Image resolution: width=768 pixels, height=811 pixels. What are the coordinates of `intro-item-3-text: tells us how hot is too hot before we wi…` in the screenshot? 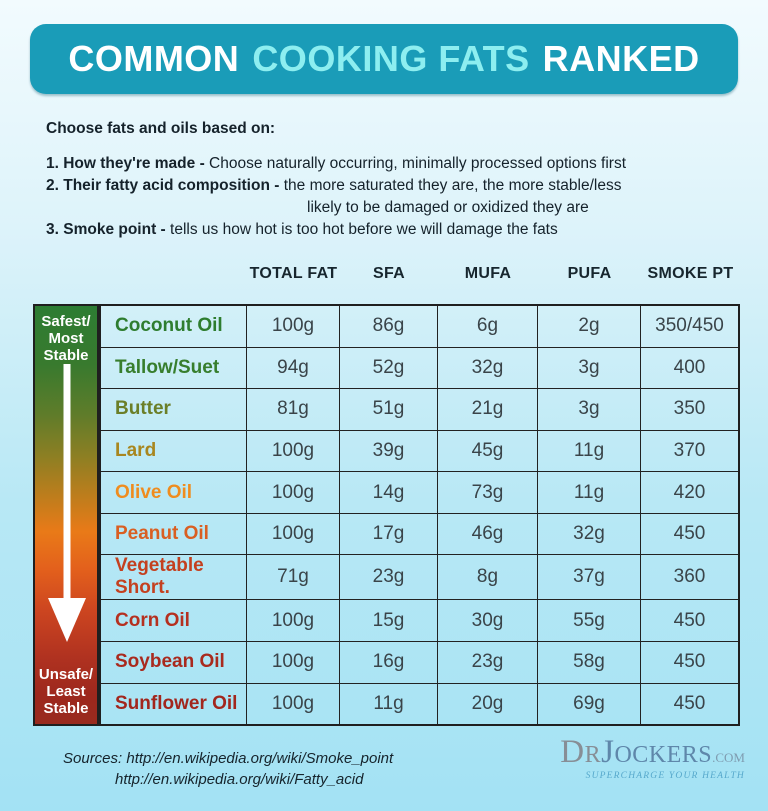 It's located at (364, 229).